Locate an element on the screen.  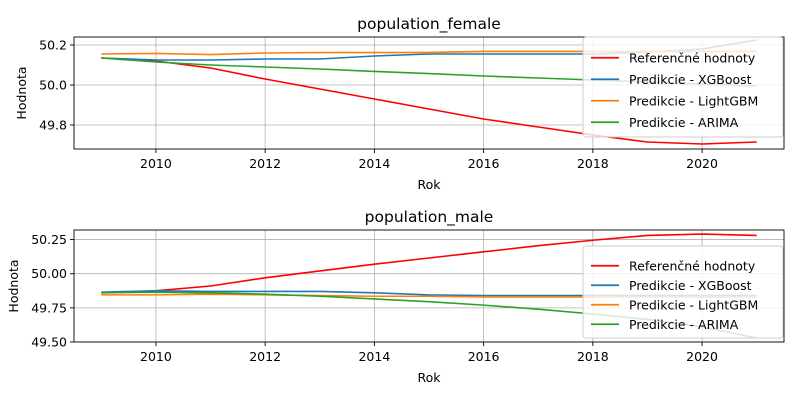
y-tick-label: 50.0 is located at coordinates (53, 85).